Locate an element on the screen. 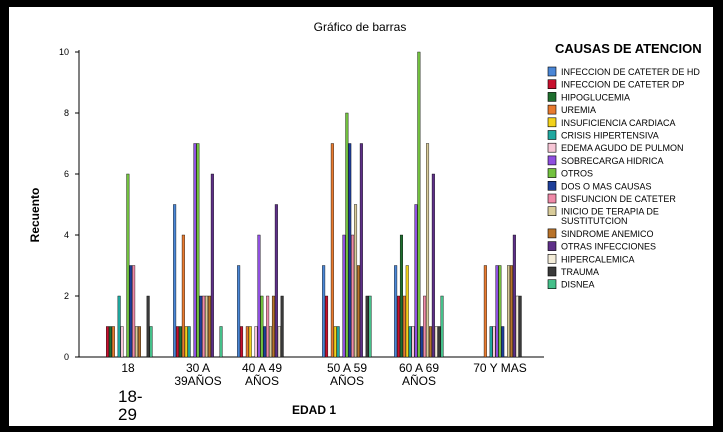 The height and width of the screenshot is (432, 723). legend-item: TRAUMA is located at coordinates (573, 271).